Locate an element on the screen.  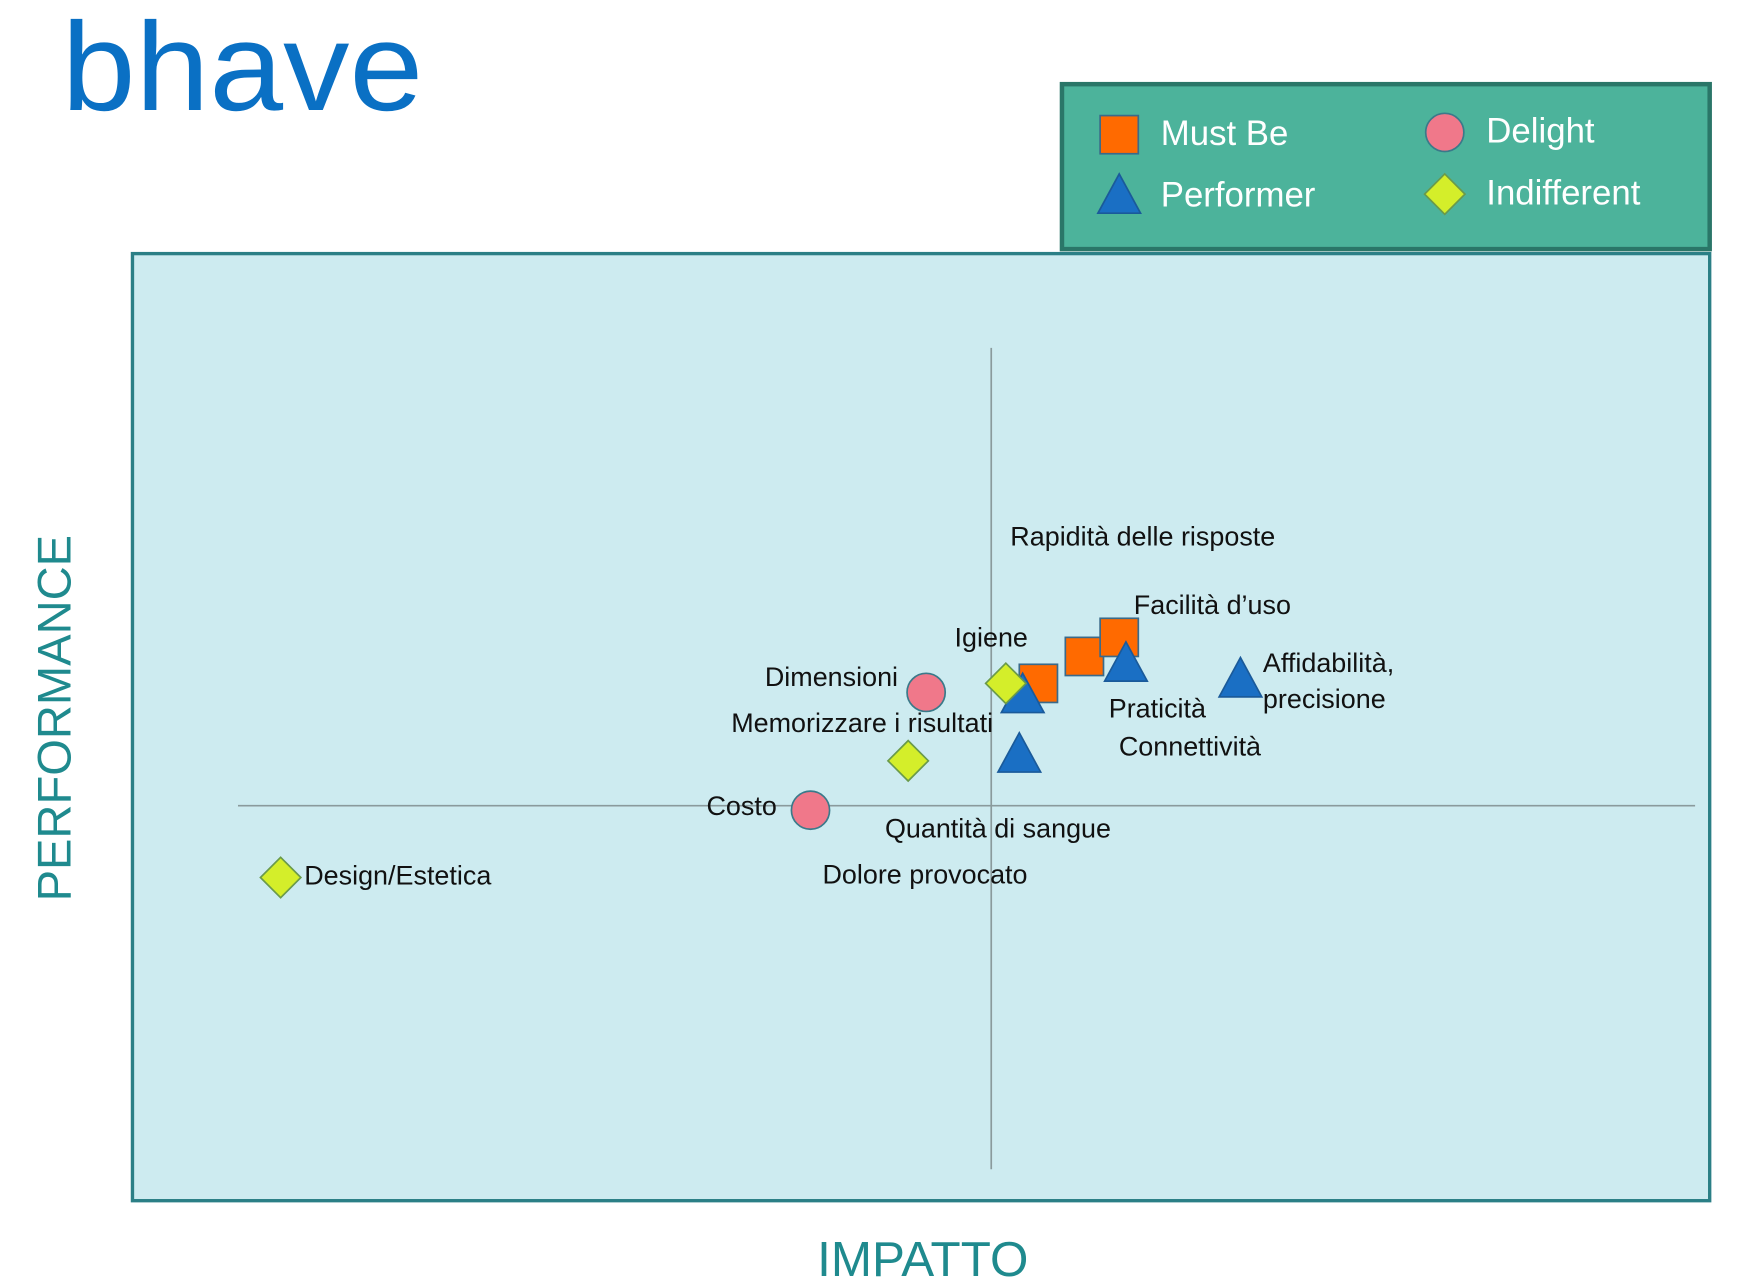
point-label: Affidabilità, precisione is located at coordinates (1328, 681).